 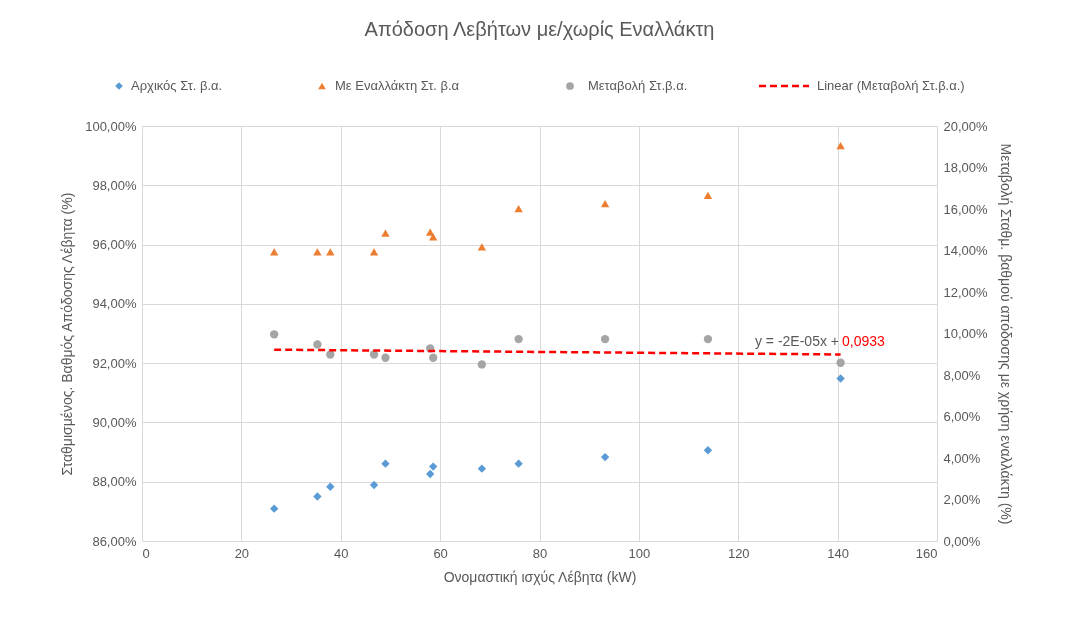 I want to click on x-axis-title: Ονομαστική ισχύς Λέβητα (kW), so click(x=540, y=576).